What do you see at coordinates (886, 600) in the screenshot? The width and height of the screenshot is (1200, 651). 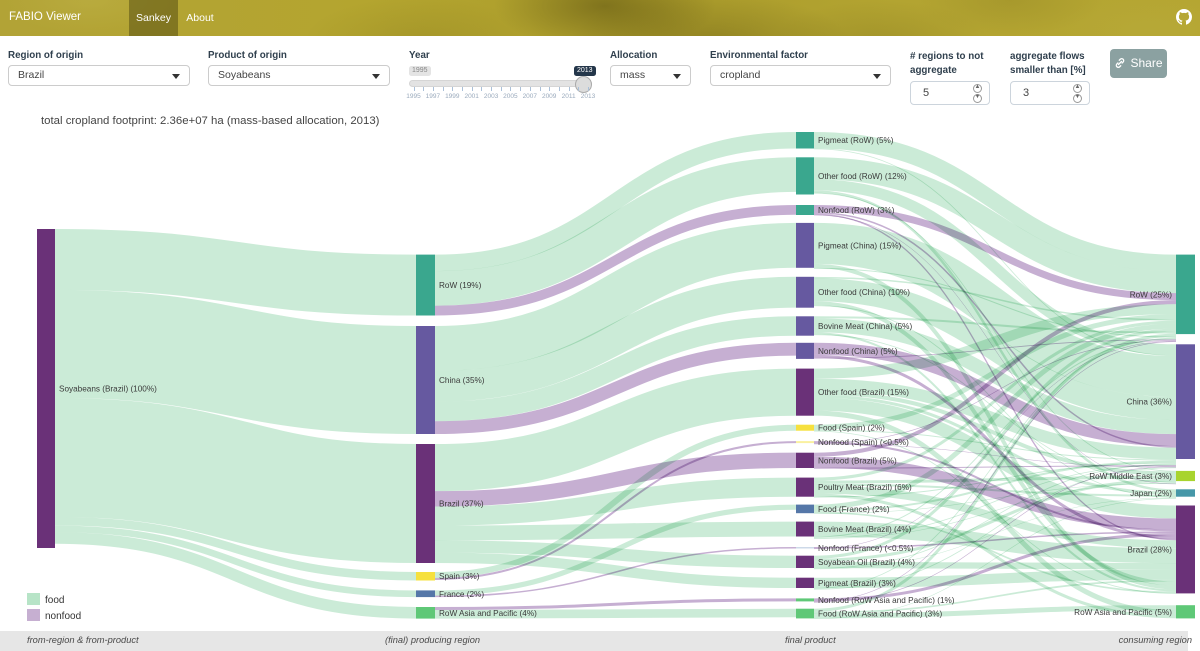 I see `svg-text:Nonfood (RoW Asia and Pacific): Nonfood (RoW Asia and Pacific) (1%)` at bounding box center [886, 600].